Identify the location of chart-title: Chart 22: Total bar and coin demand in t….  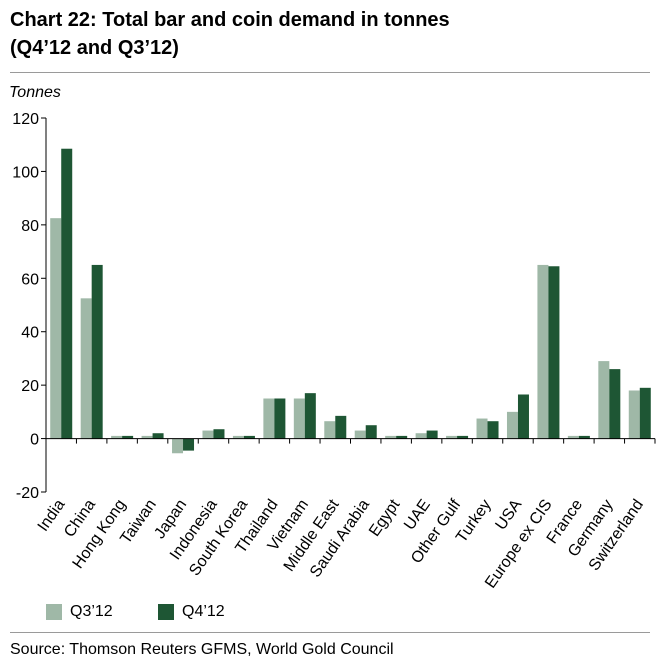
(330, 34).